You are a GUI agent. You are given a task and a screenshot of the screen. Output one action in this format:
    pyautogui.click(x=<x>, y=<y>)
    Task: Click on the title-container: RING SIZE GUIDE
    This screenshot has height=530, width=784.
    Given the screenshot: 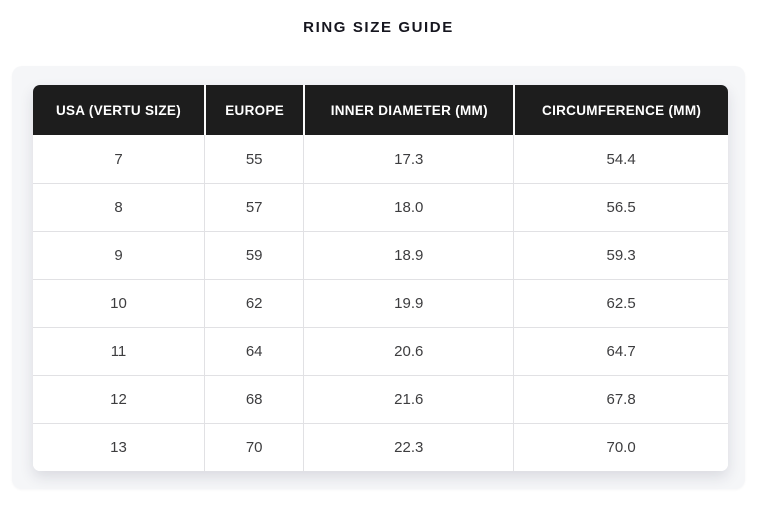 What is the action you would take?
    pyautogui.click(x=378, y=28)
    